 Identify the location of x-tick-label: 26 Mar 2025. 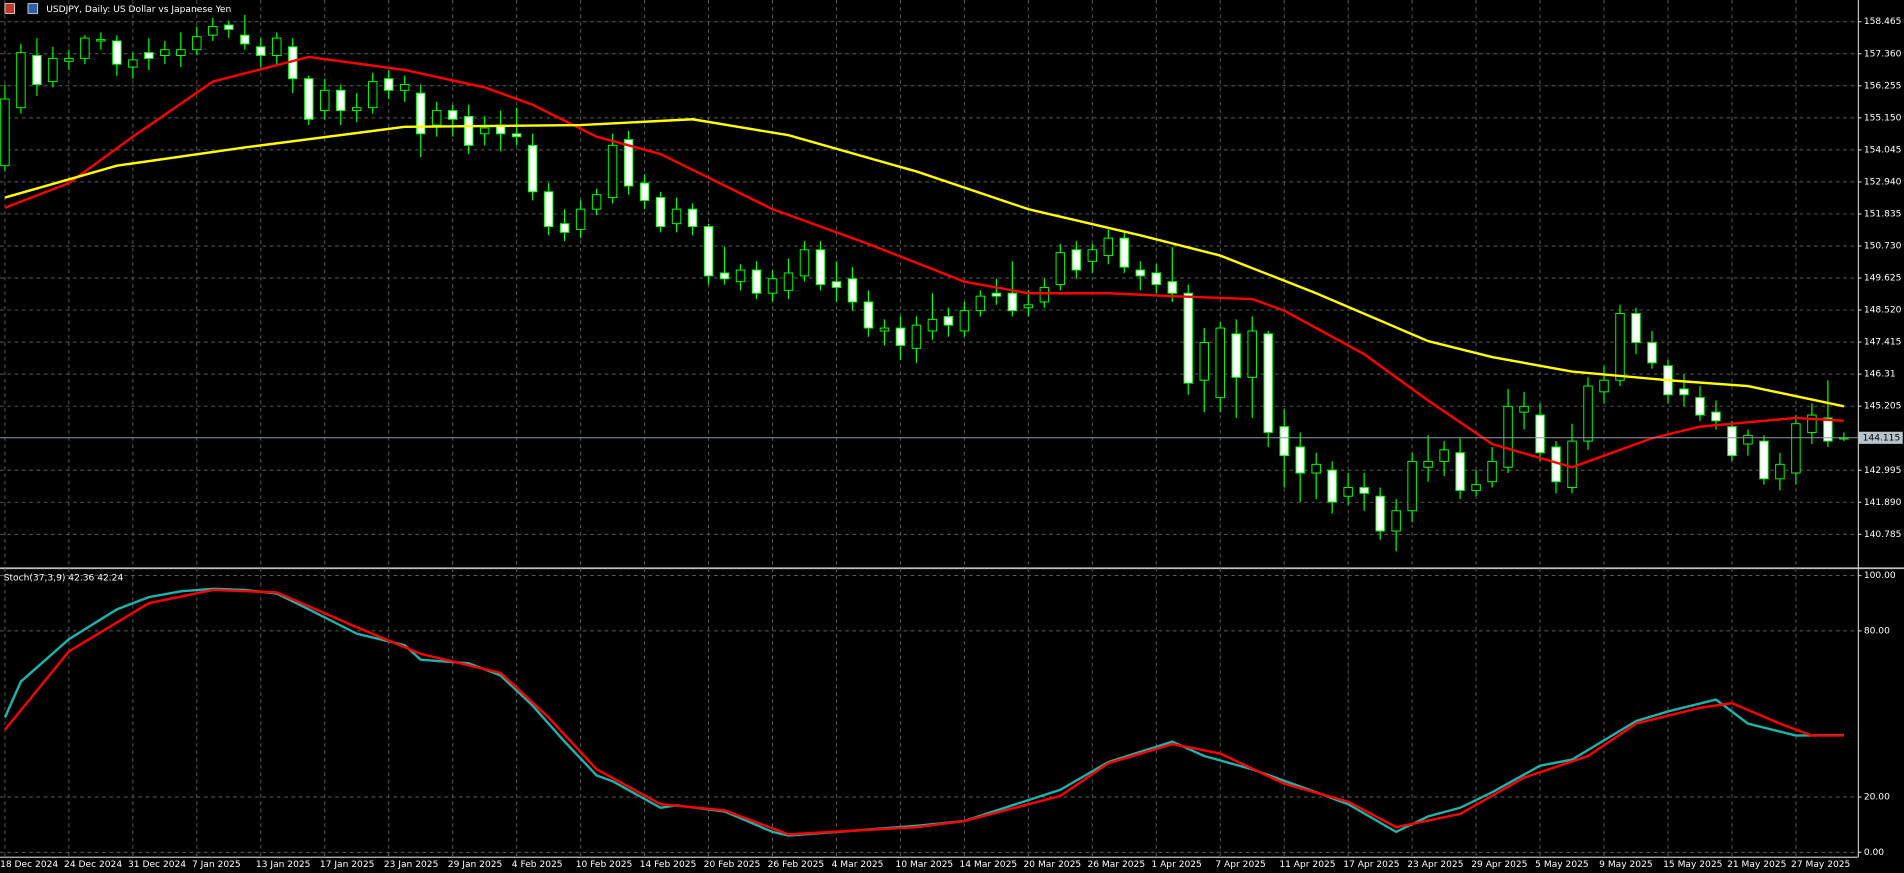
(1116, 865).